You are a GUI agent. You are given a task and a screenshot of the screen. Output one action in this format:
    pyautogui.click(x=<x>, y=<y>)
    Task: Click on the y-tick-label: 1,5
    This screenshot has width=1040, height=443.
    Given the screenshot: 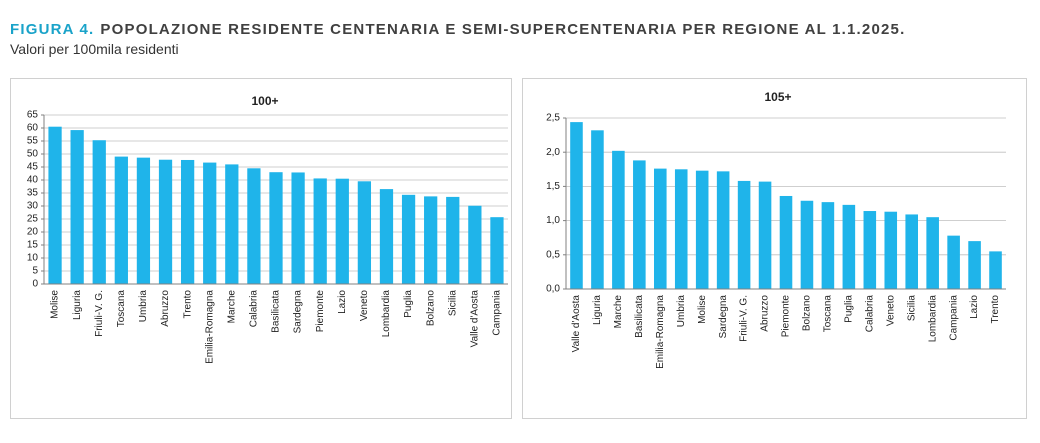 What is the action you would take?
    pyautogui.click(x=553, y=186)
    